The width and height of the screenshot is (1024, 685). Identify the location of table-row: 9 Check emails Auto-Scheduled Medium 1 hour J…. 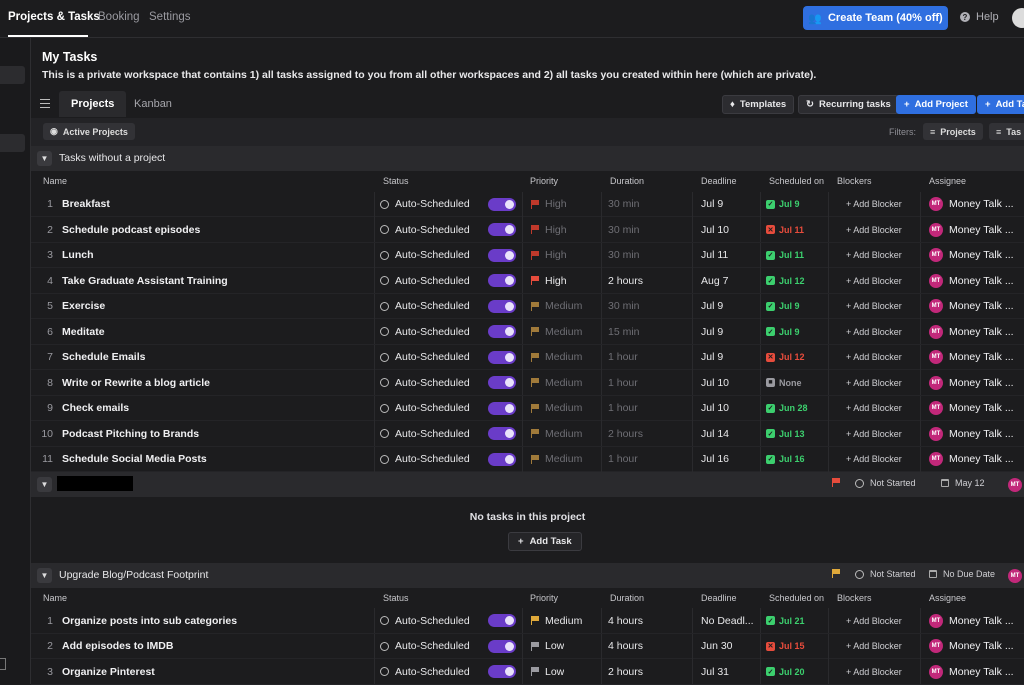
(527, 408).